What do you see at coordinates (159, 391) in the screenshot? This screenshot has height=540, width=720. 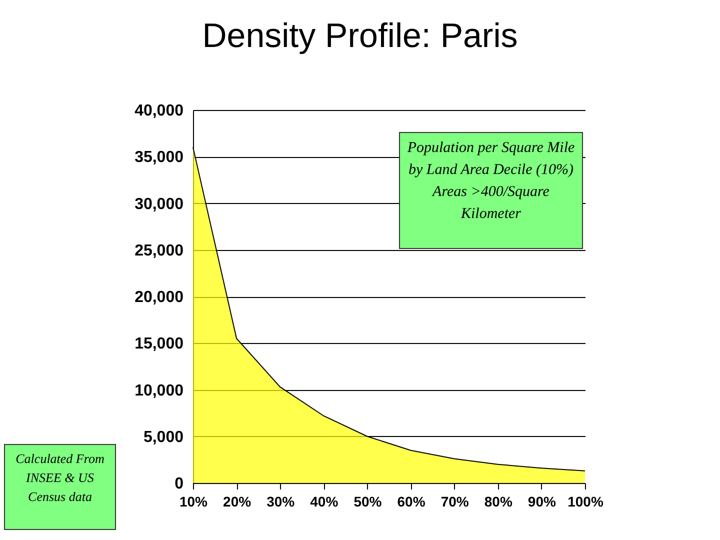 I see `y-tick-label: 10,000` at bounding box center [159, 391].